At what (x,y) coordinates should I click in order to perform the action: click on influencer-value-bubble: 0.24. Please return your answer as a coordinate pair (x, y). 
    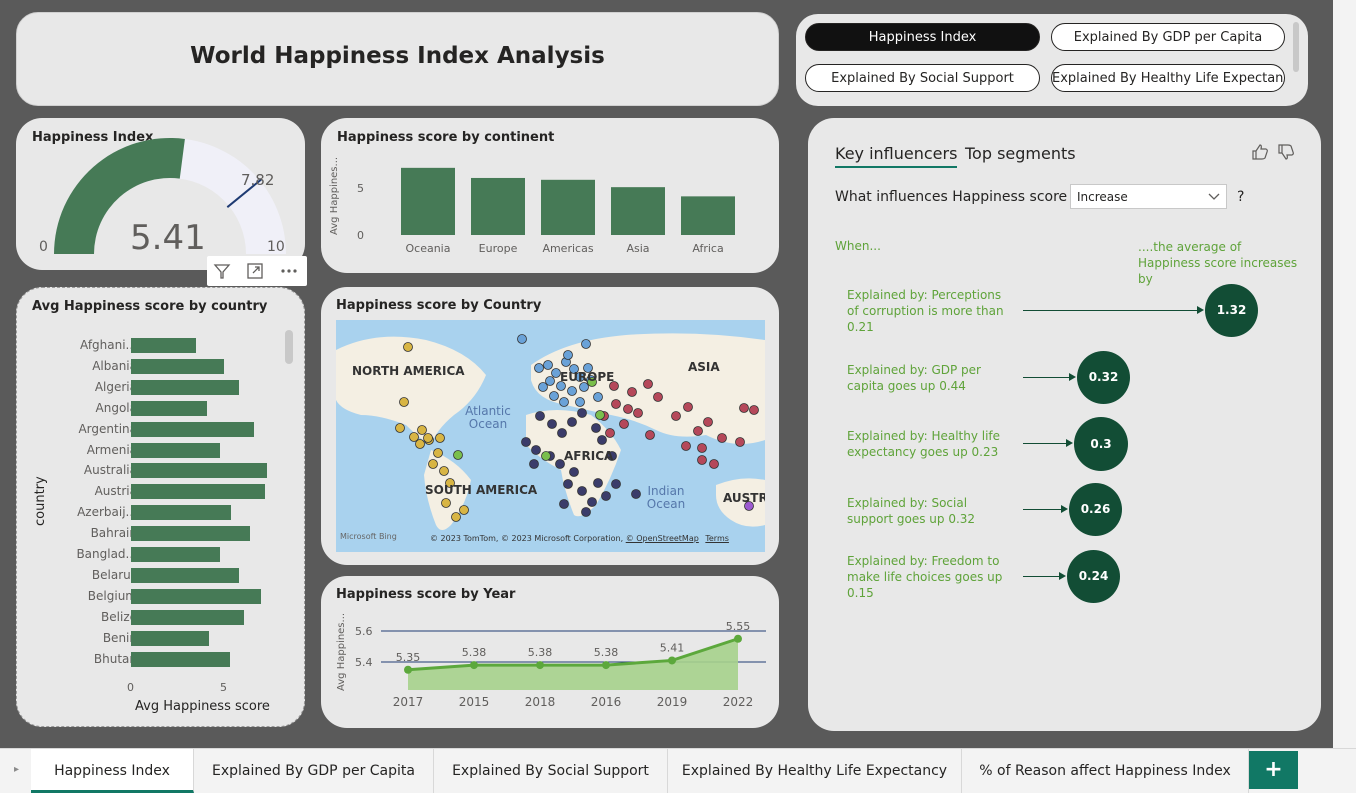
    Looking at the image, I should click on (1093, 576).